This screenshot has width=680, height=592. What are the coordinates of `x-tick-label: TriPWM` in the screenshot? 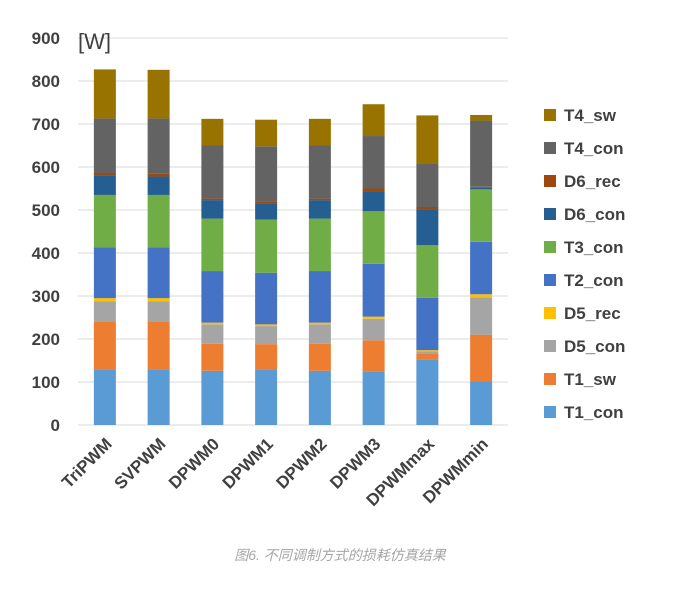 It's located at (87, 463).